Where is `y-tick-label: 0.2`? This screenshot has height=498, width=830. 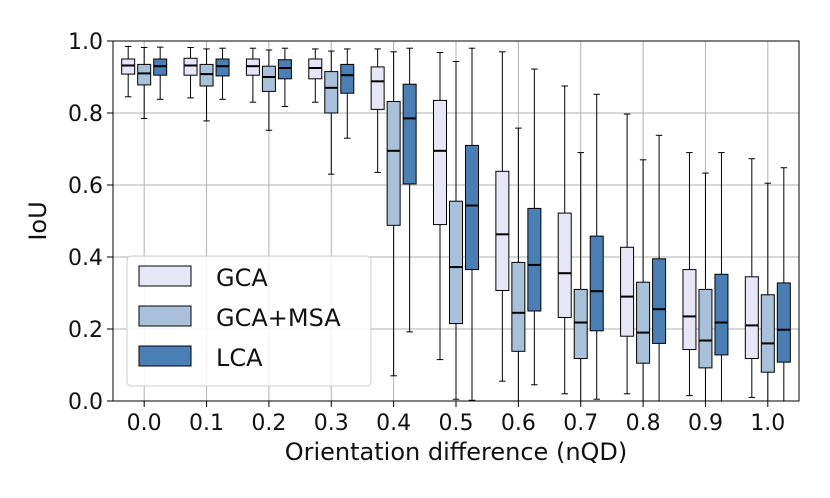 y-tick-label: 0.2 is located at coordinates (85, 330).